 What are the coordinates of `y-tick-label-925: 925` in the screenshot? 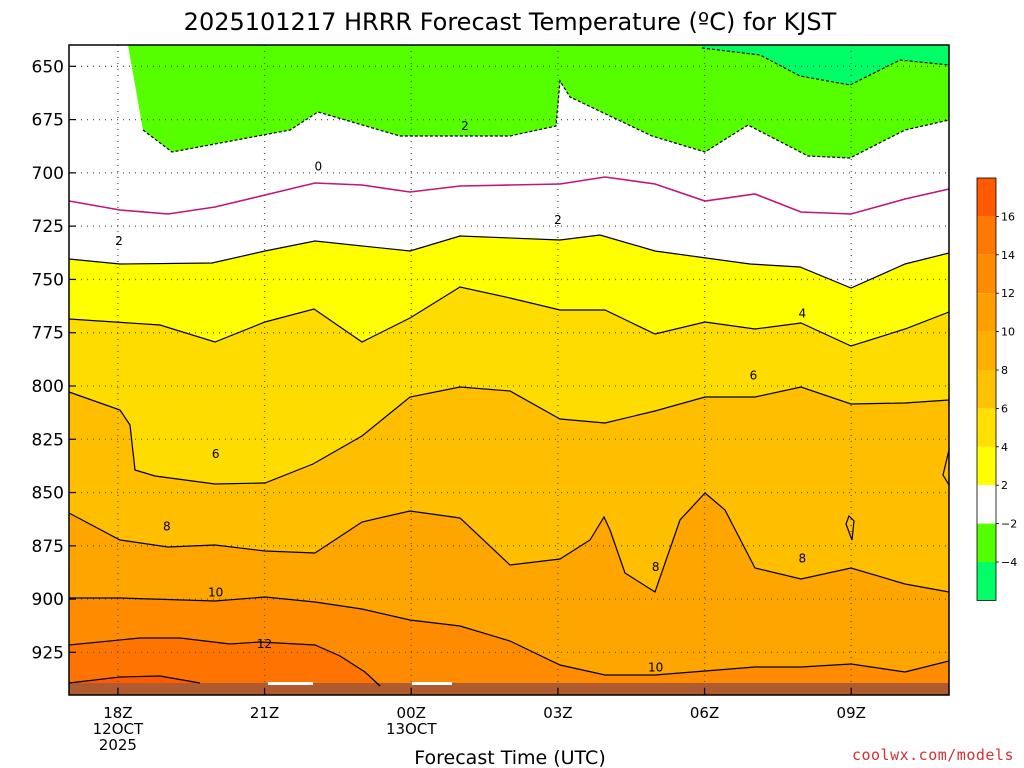 It's located at (48, 653).